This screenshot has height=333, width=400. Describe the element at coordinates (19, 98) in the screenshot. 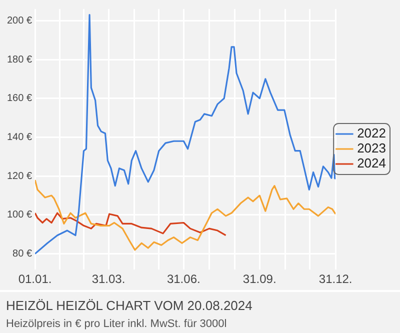

I see `y-tick-label: 160 €` at that location.